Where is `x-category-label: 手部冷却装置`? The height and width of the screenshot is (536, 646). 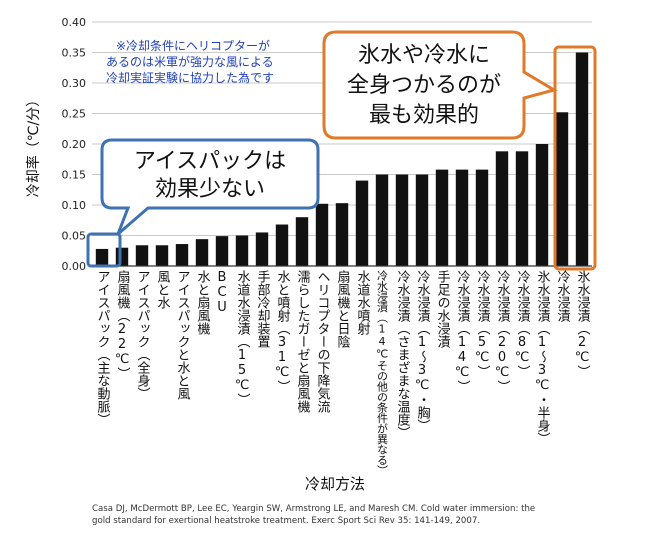
x-category-label: 手部冷却装置 is located at coordinates (263, 309).